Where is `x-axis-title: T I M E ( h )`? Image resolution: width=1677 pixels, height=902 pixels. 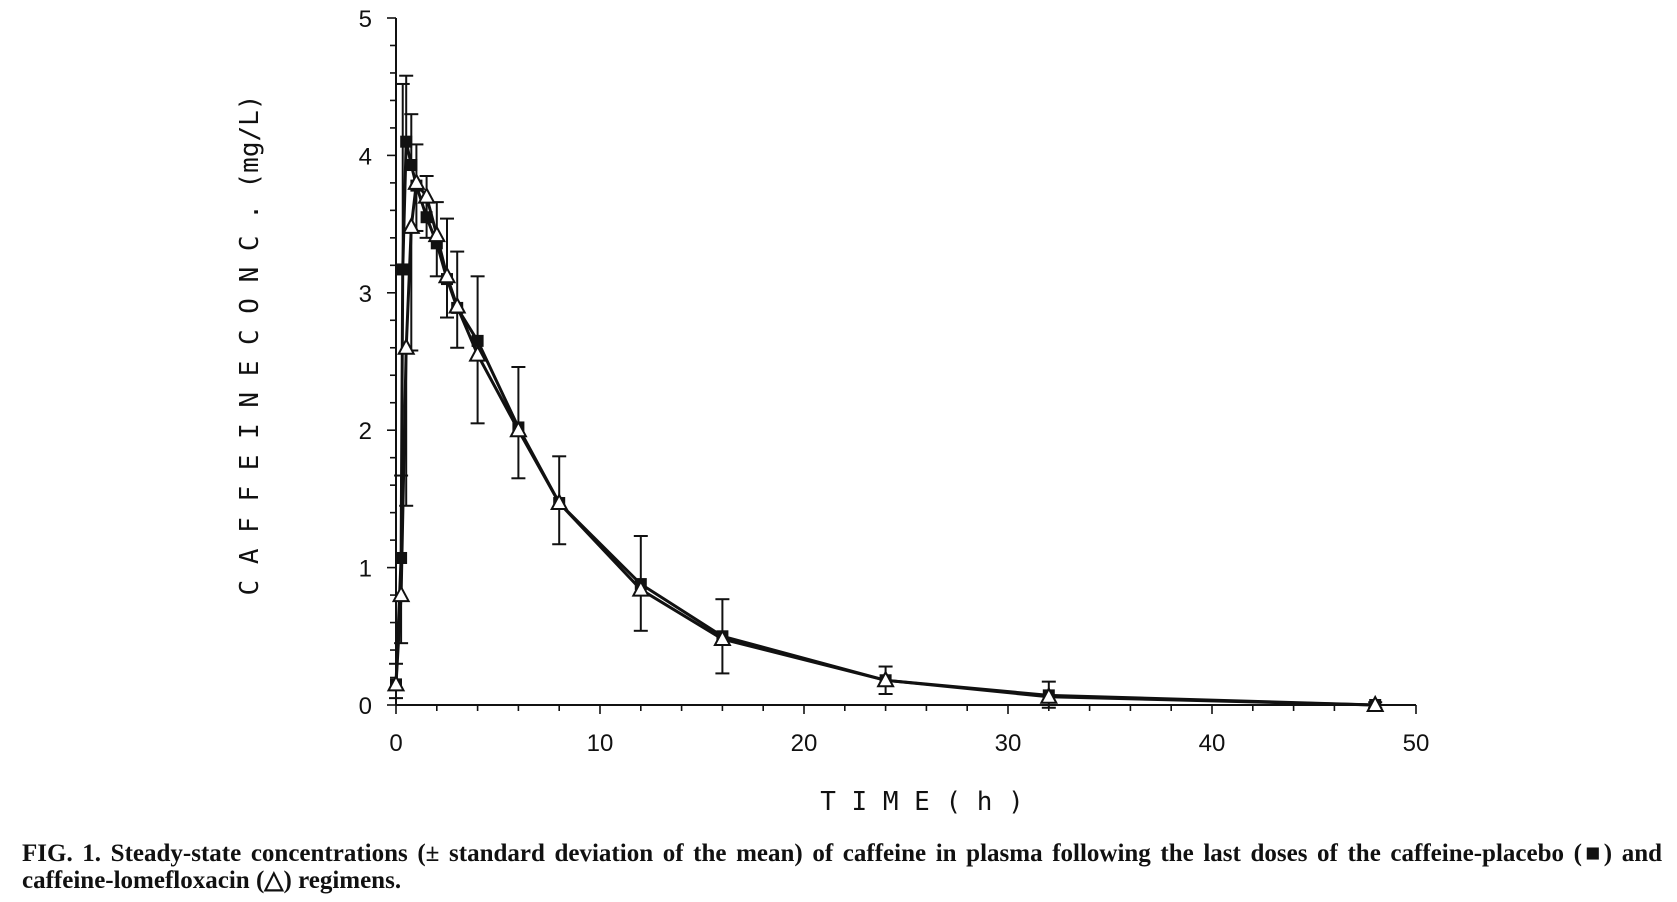
x-axis-title: T I M E ( h ) is located at coordinates (922, 802).